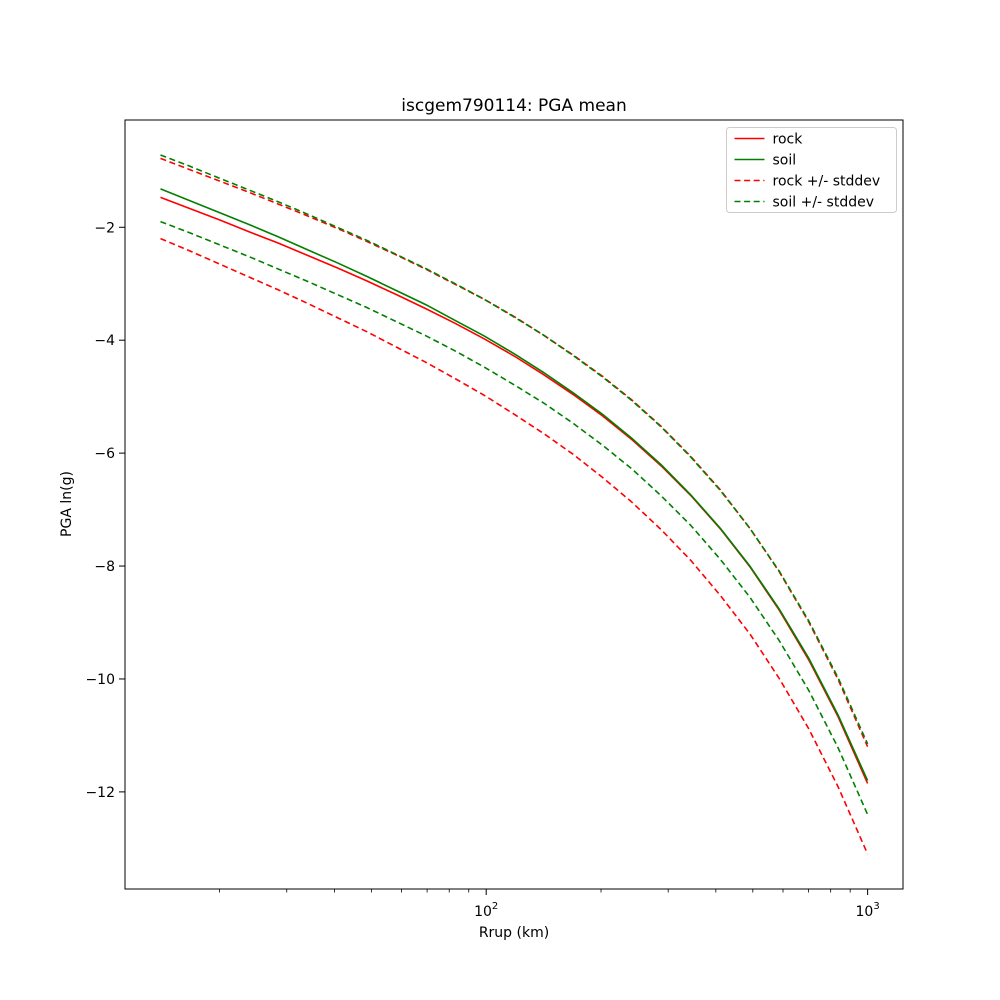 The image size is (1000, 1000). I want to click on legend-label: rock, so click(788, 140).